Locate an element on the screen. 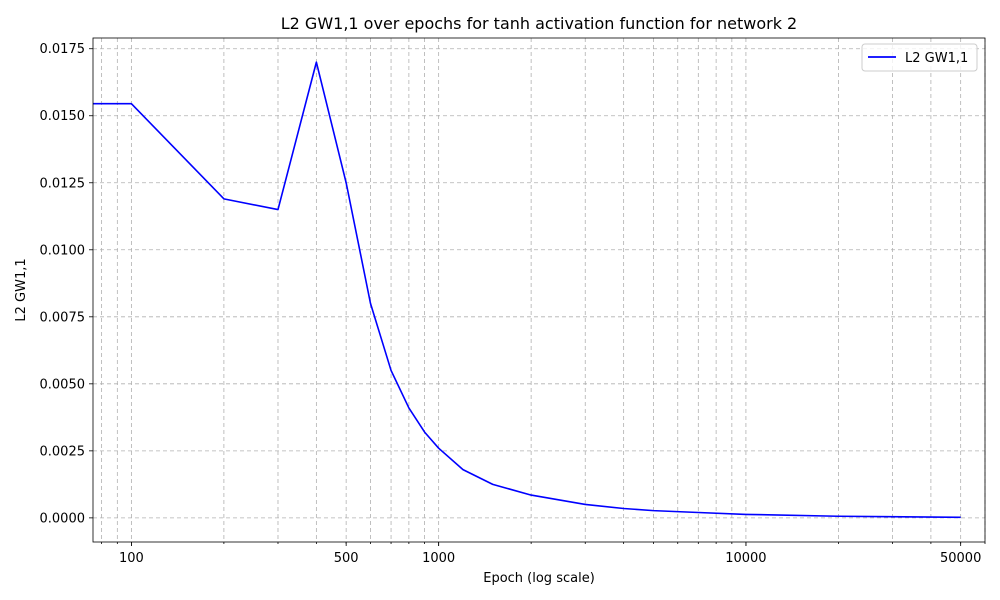  legend: L2 GW1,1 is located at coordinates (919, 57).